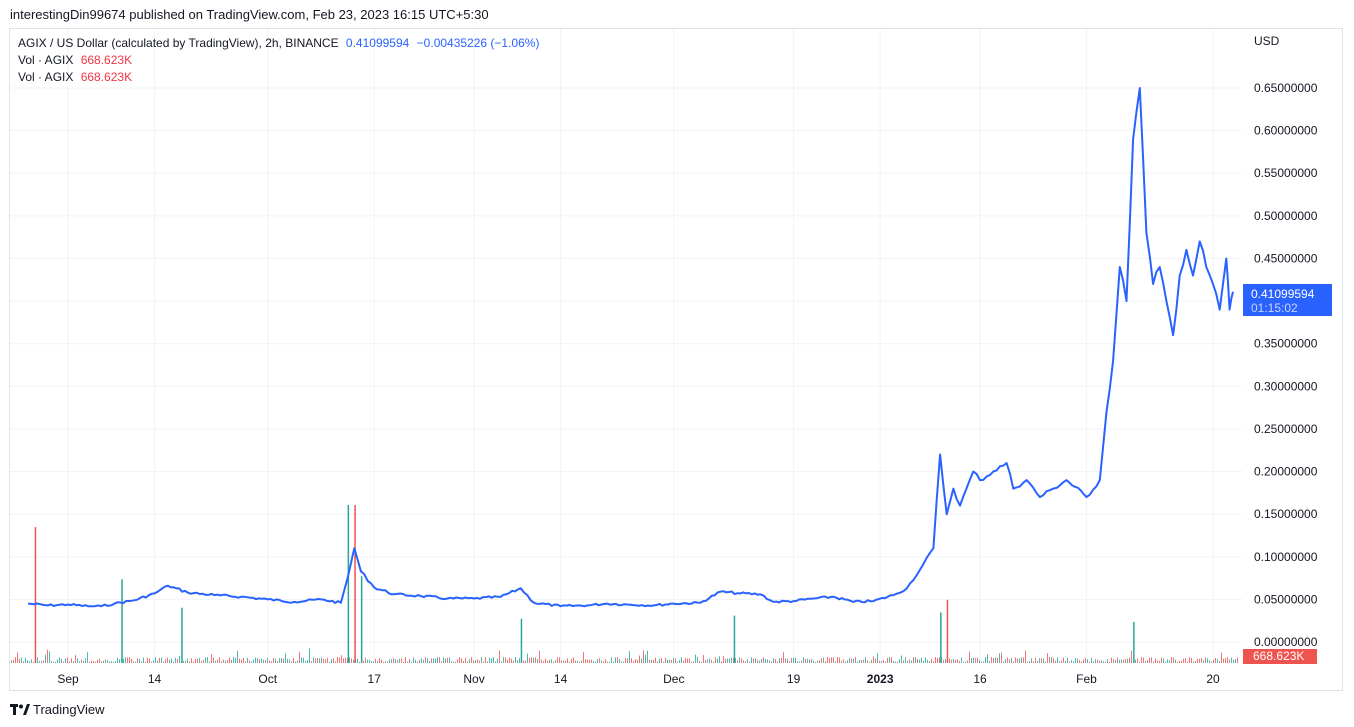 The height and width of the screenshot is (727, 1354). What do you see at coordinates (267, 679) in the screenshot?
I see `x-tick-label: Oct` at bounding box center [267, 679].